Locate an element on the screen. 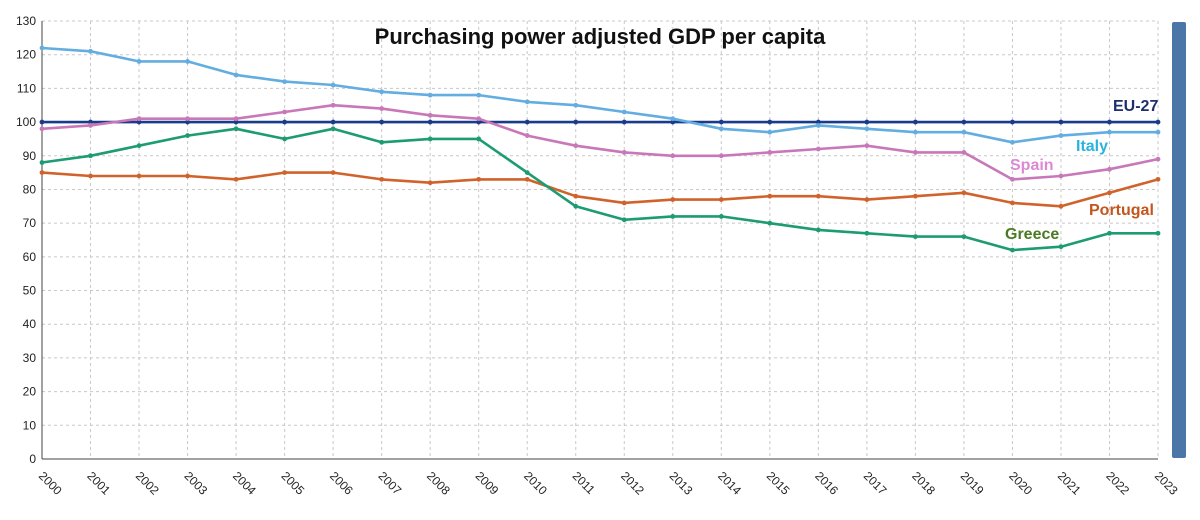 The width and height of the screenshot is (1200, 520). y-tick-label: 100 is located at coordinates (26, 122).